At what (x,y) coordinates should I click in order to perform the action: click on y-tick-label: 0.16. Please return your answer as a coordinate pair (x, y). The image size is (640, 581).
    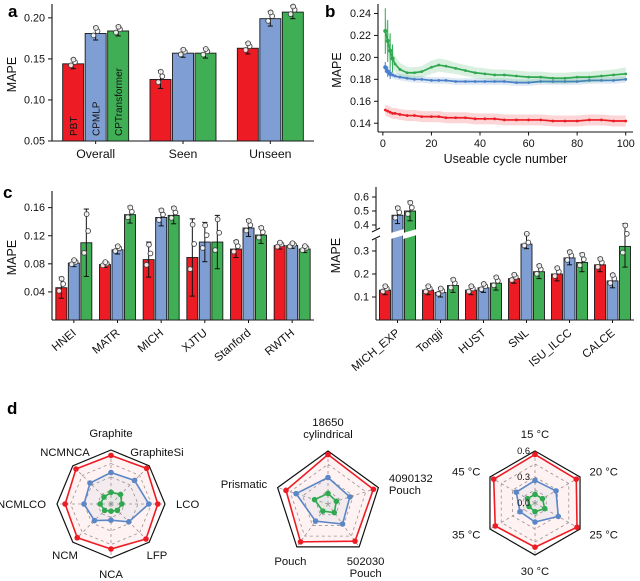
    Looking at the image, I should click on (34, 208).